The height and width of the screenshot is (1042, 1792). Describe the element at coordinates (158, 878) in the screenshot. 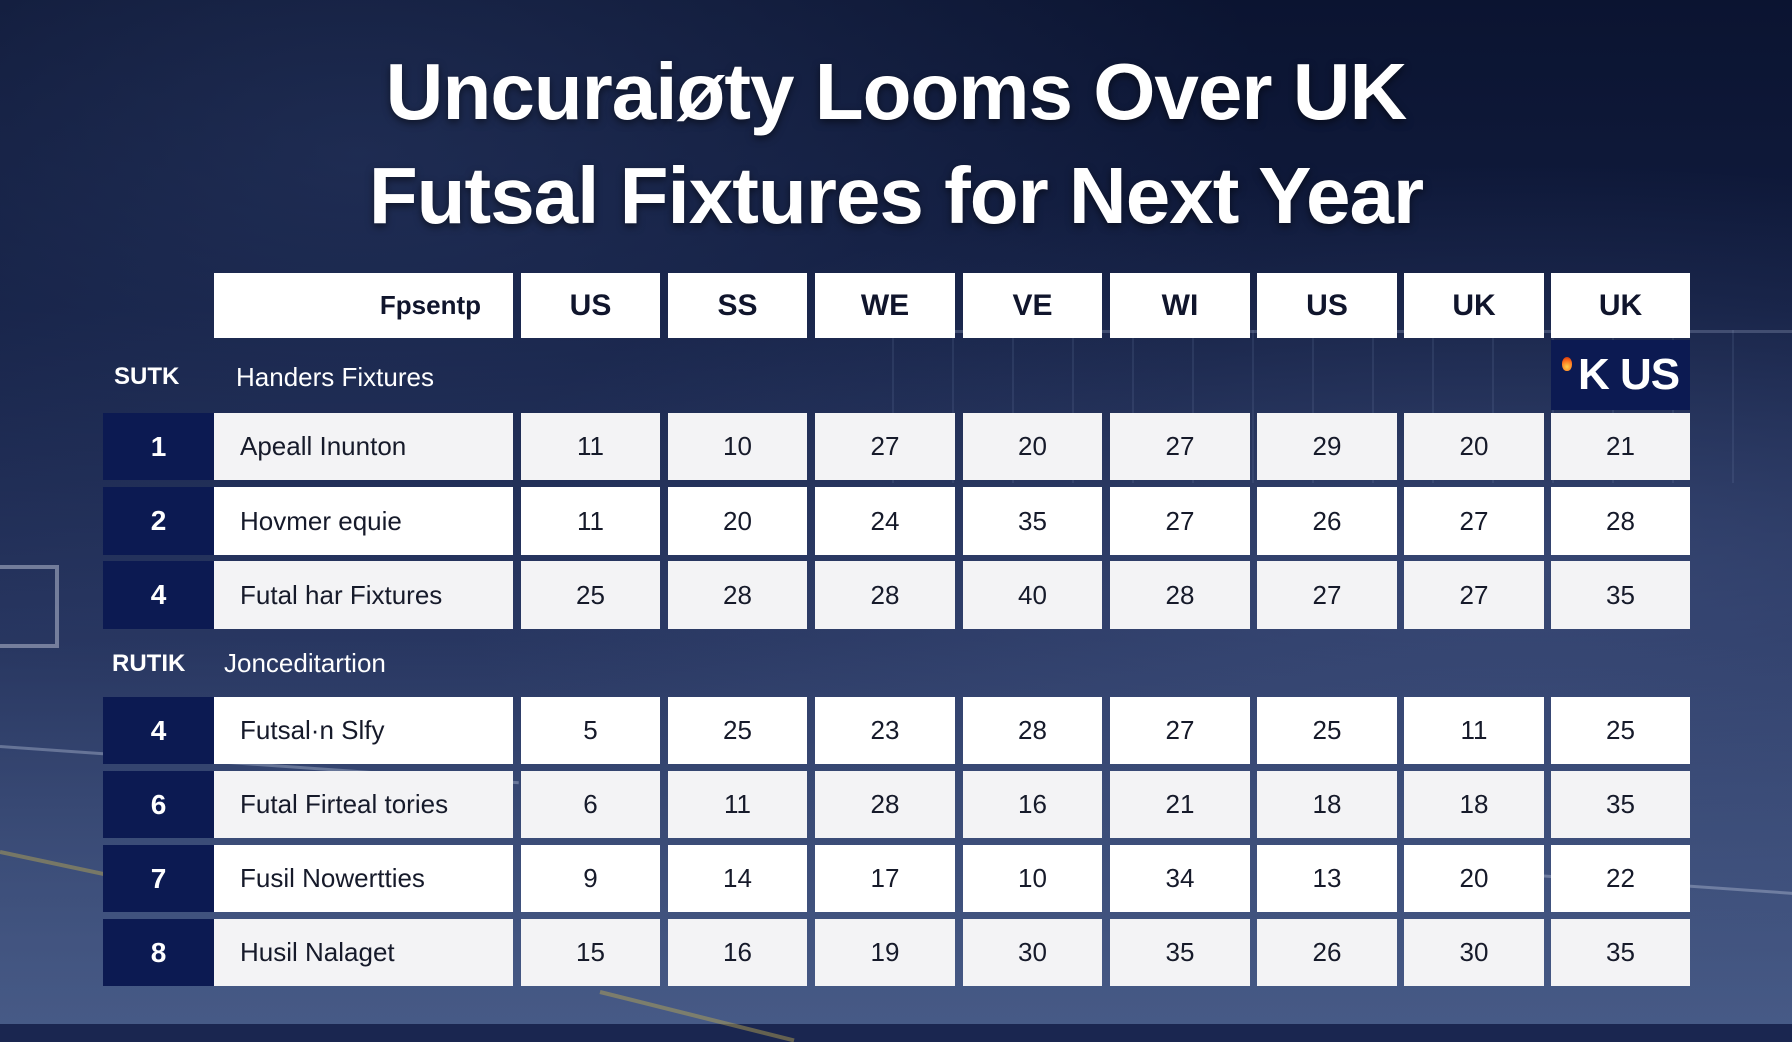

I see `row-number: 7` at that location.